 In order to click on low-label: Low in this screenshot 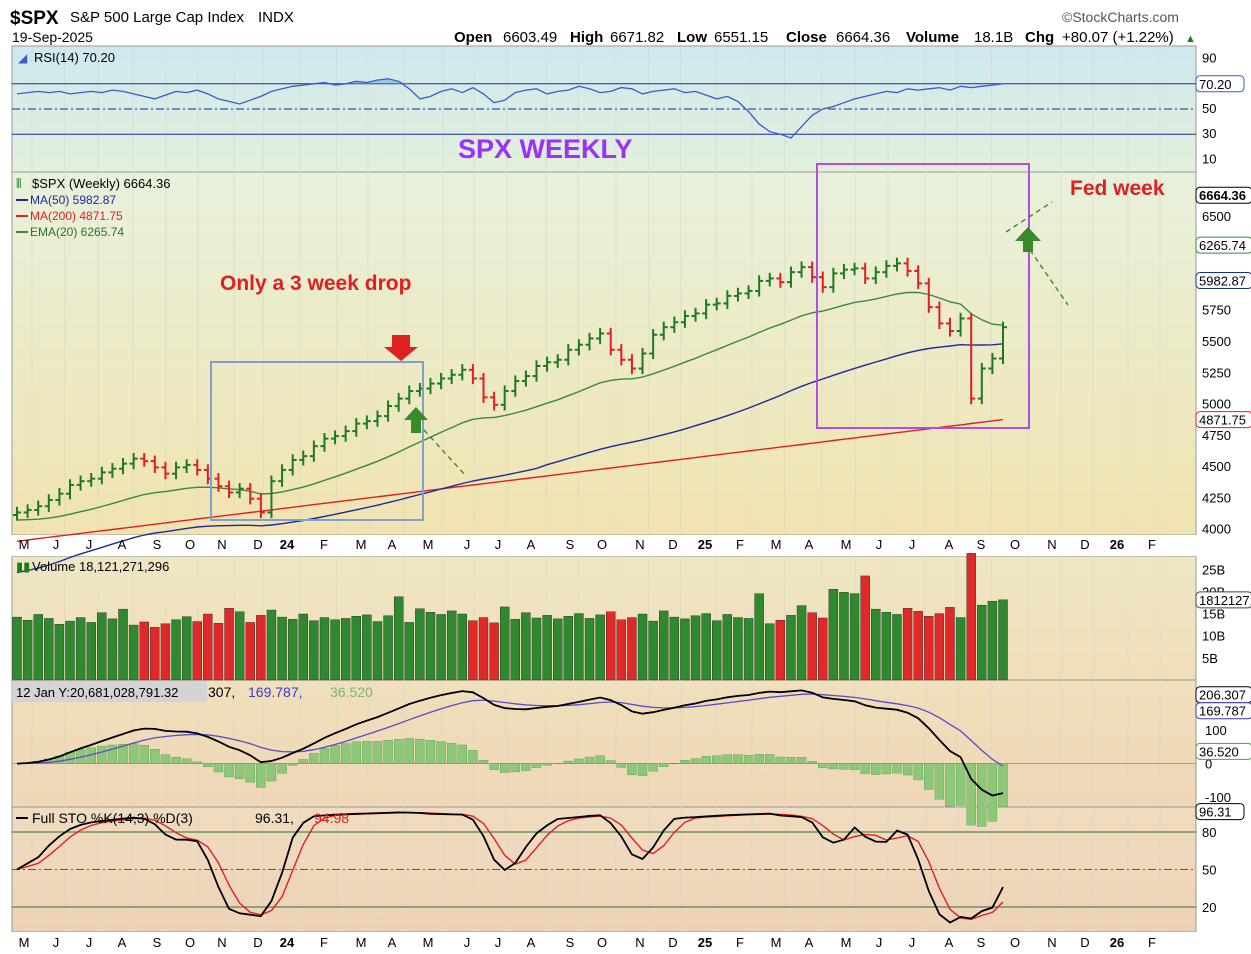, I will do `click(692, 37)`.